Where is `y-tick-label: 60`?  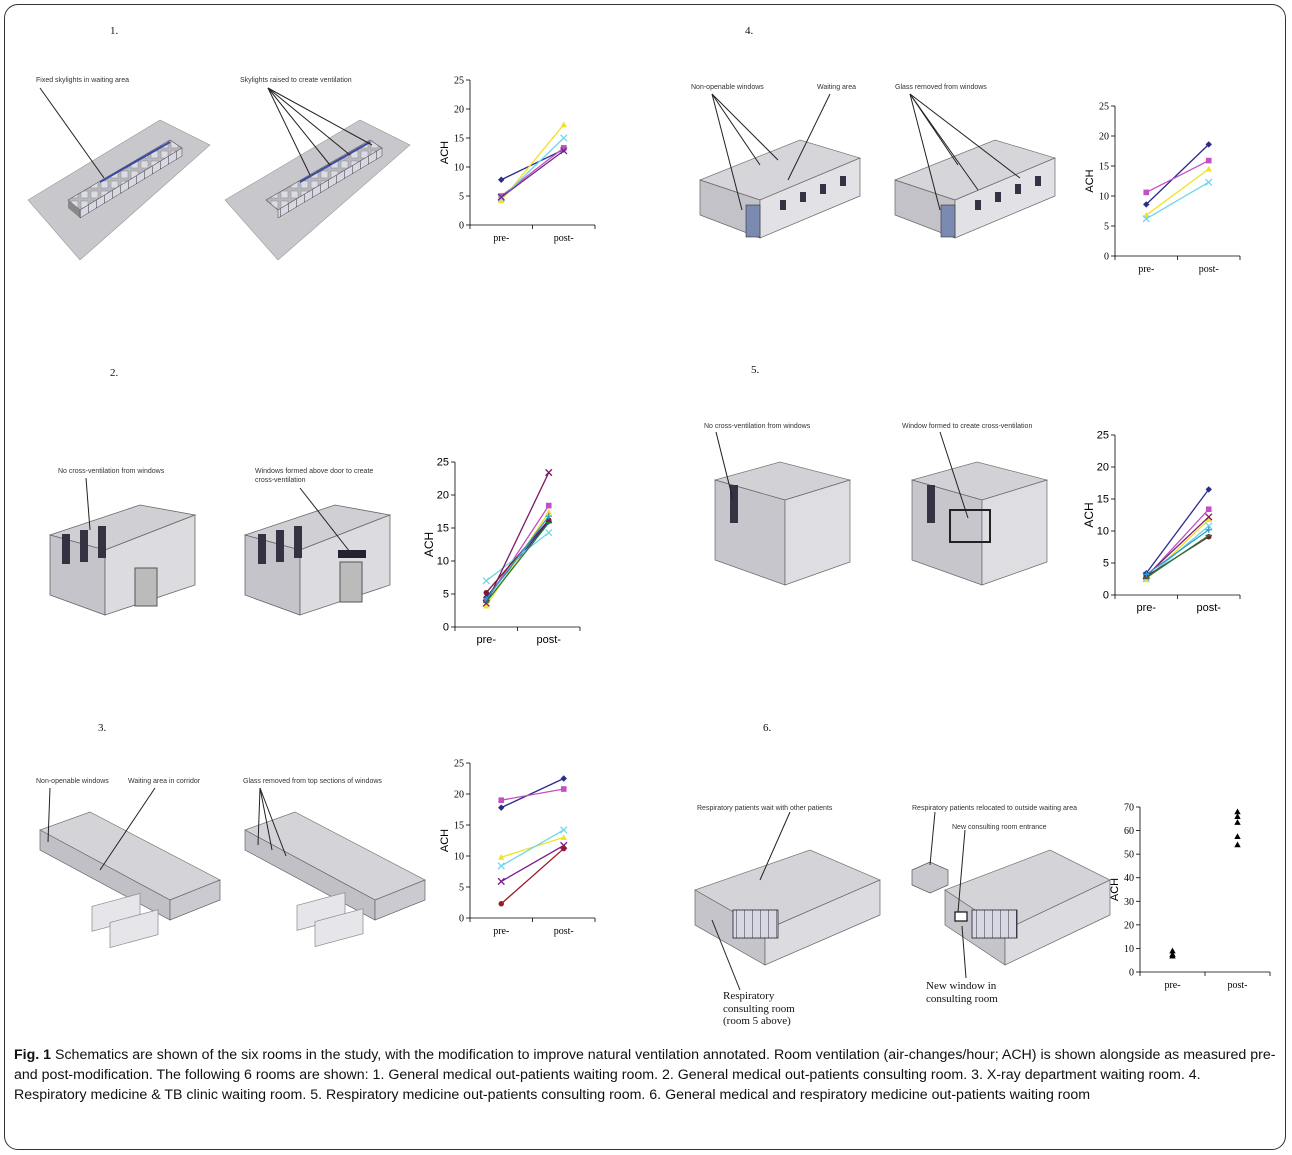
y-tick-label: 60 is located at coordinates (1129, 831).